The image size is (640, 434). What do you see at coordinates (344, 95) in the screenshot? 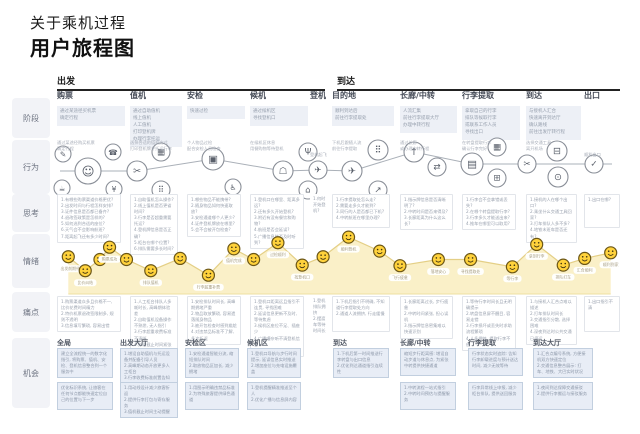
I see `stage-name-5: 目的地` at bounding box center [344, 95].